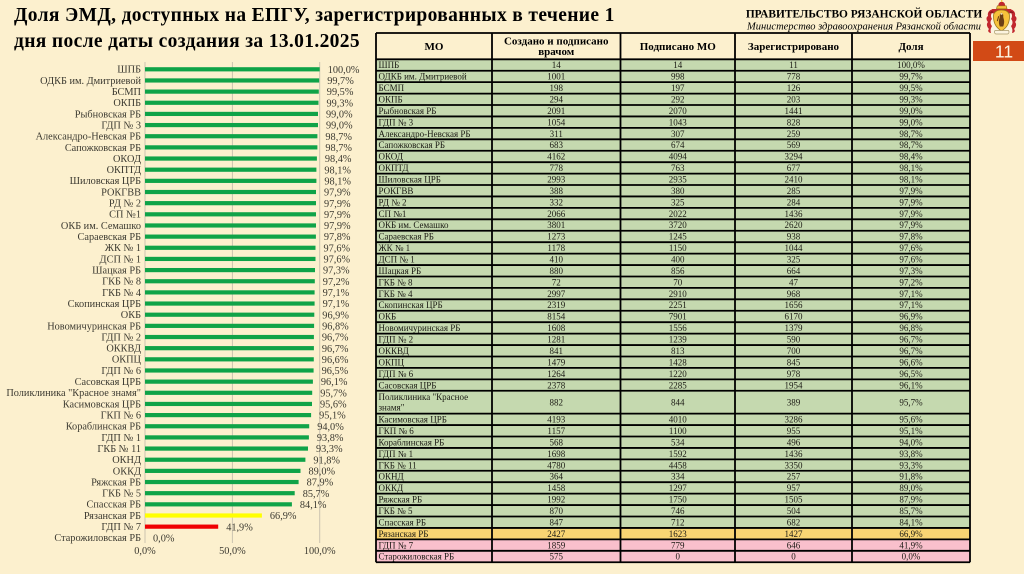  Describe the element at coordinates (557, 168) in the screenshot. I see `svg-text: 778` at that location.